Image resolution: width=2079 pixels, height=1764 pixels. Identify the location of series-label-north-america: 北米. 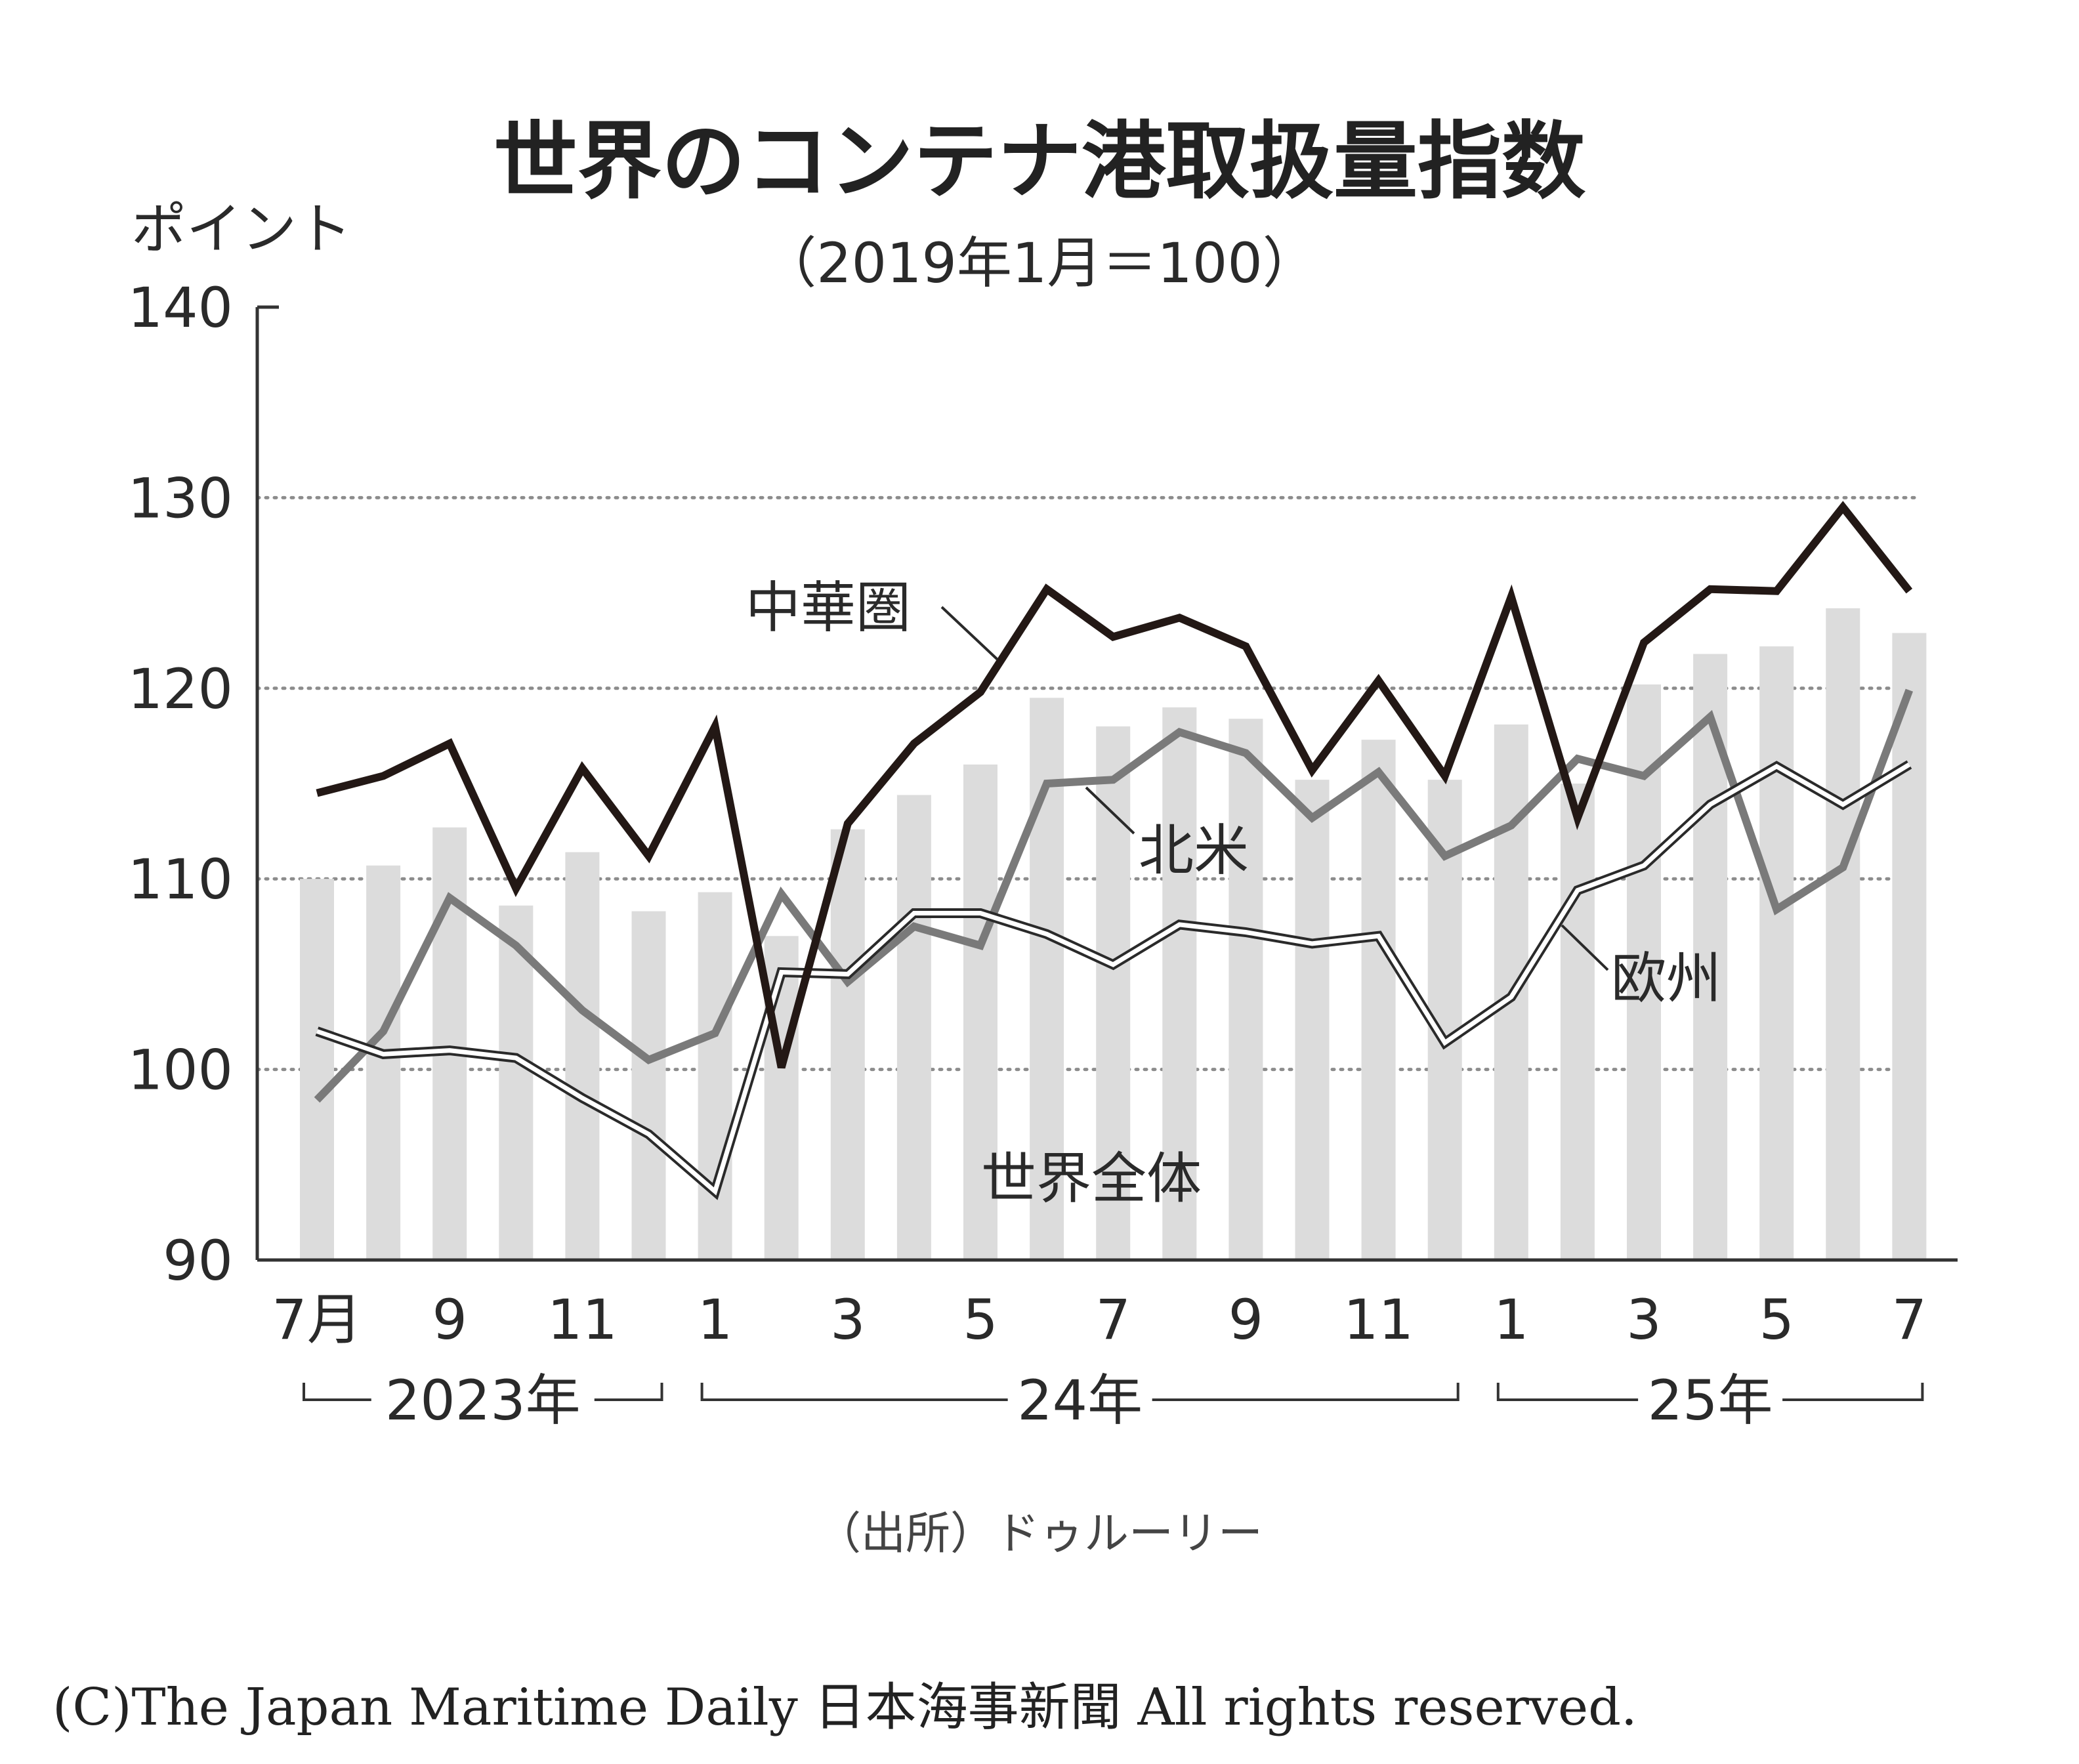
(1194, 850).